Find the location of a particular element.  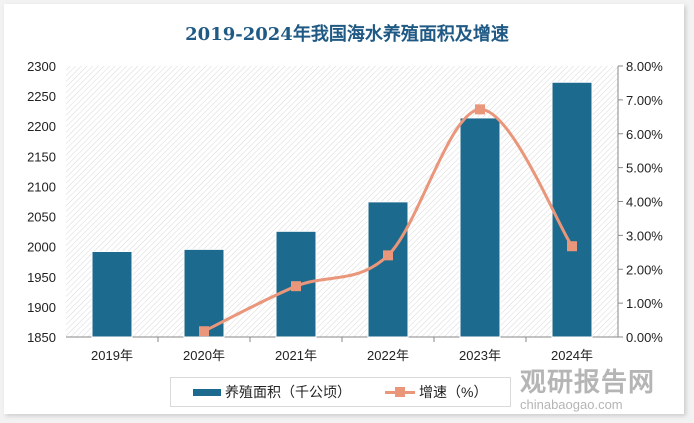

x-tick-label: 2019年 is located at coordinates (112, 355).